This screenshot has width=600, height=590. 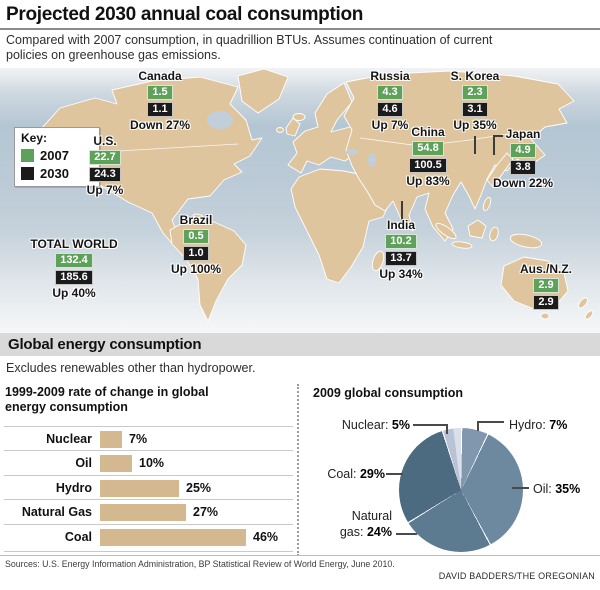 What do you see at coordinates (74, 269) in the screenshot?
I see `map-label-total-world: TOTAL WORLD 132.4 185.6 Up 40%` at bounding box center [74, 269].